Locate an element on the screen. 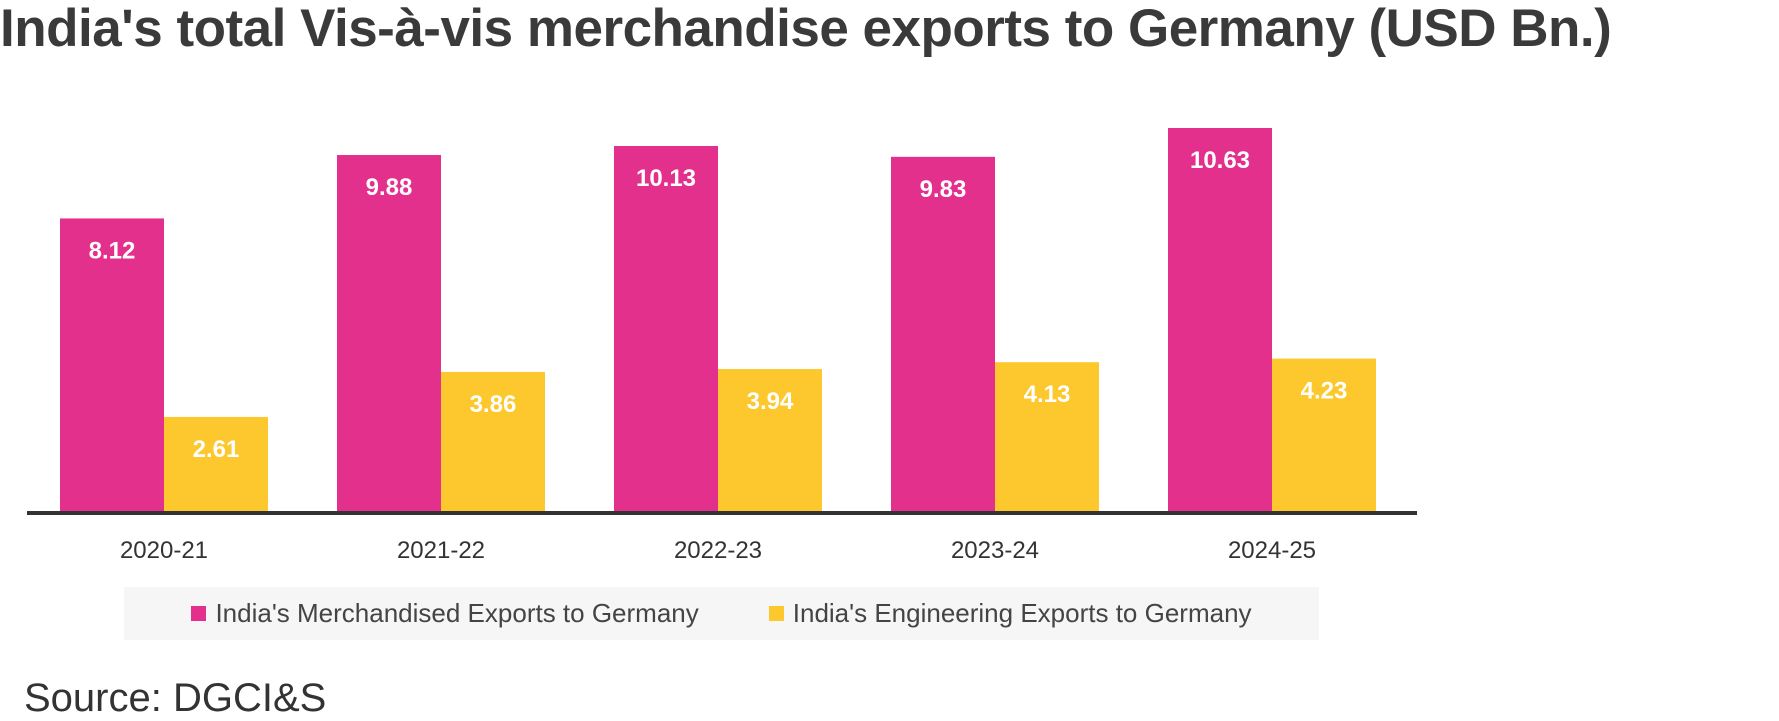  x-tick-label: 2021-22 is located at coordinates (441, 550).